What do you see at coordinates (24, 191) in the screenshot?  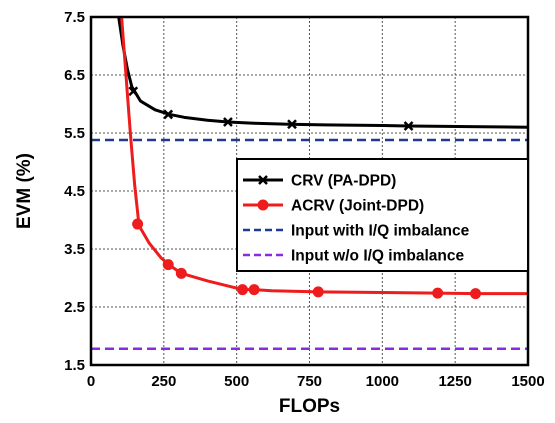 I see `y-axis-title: EVM (%)` at bounding box center [24, 191].